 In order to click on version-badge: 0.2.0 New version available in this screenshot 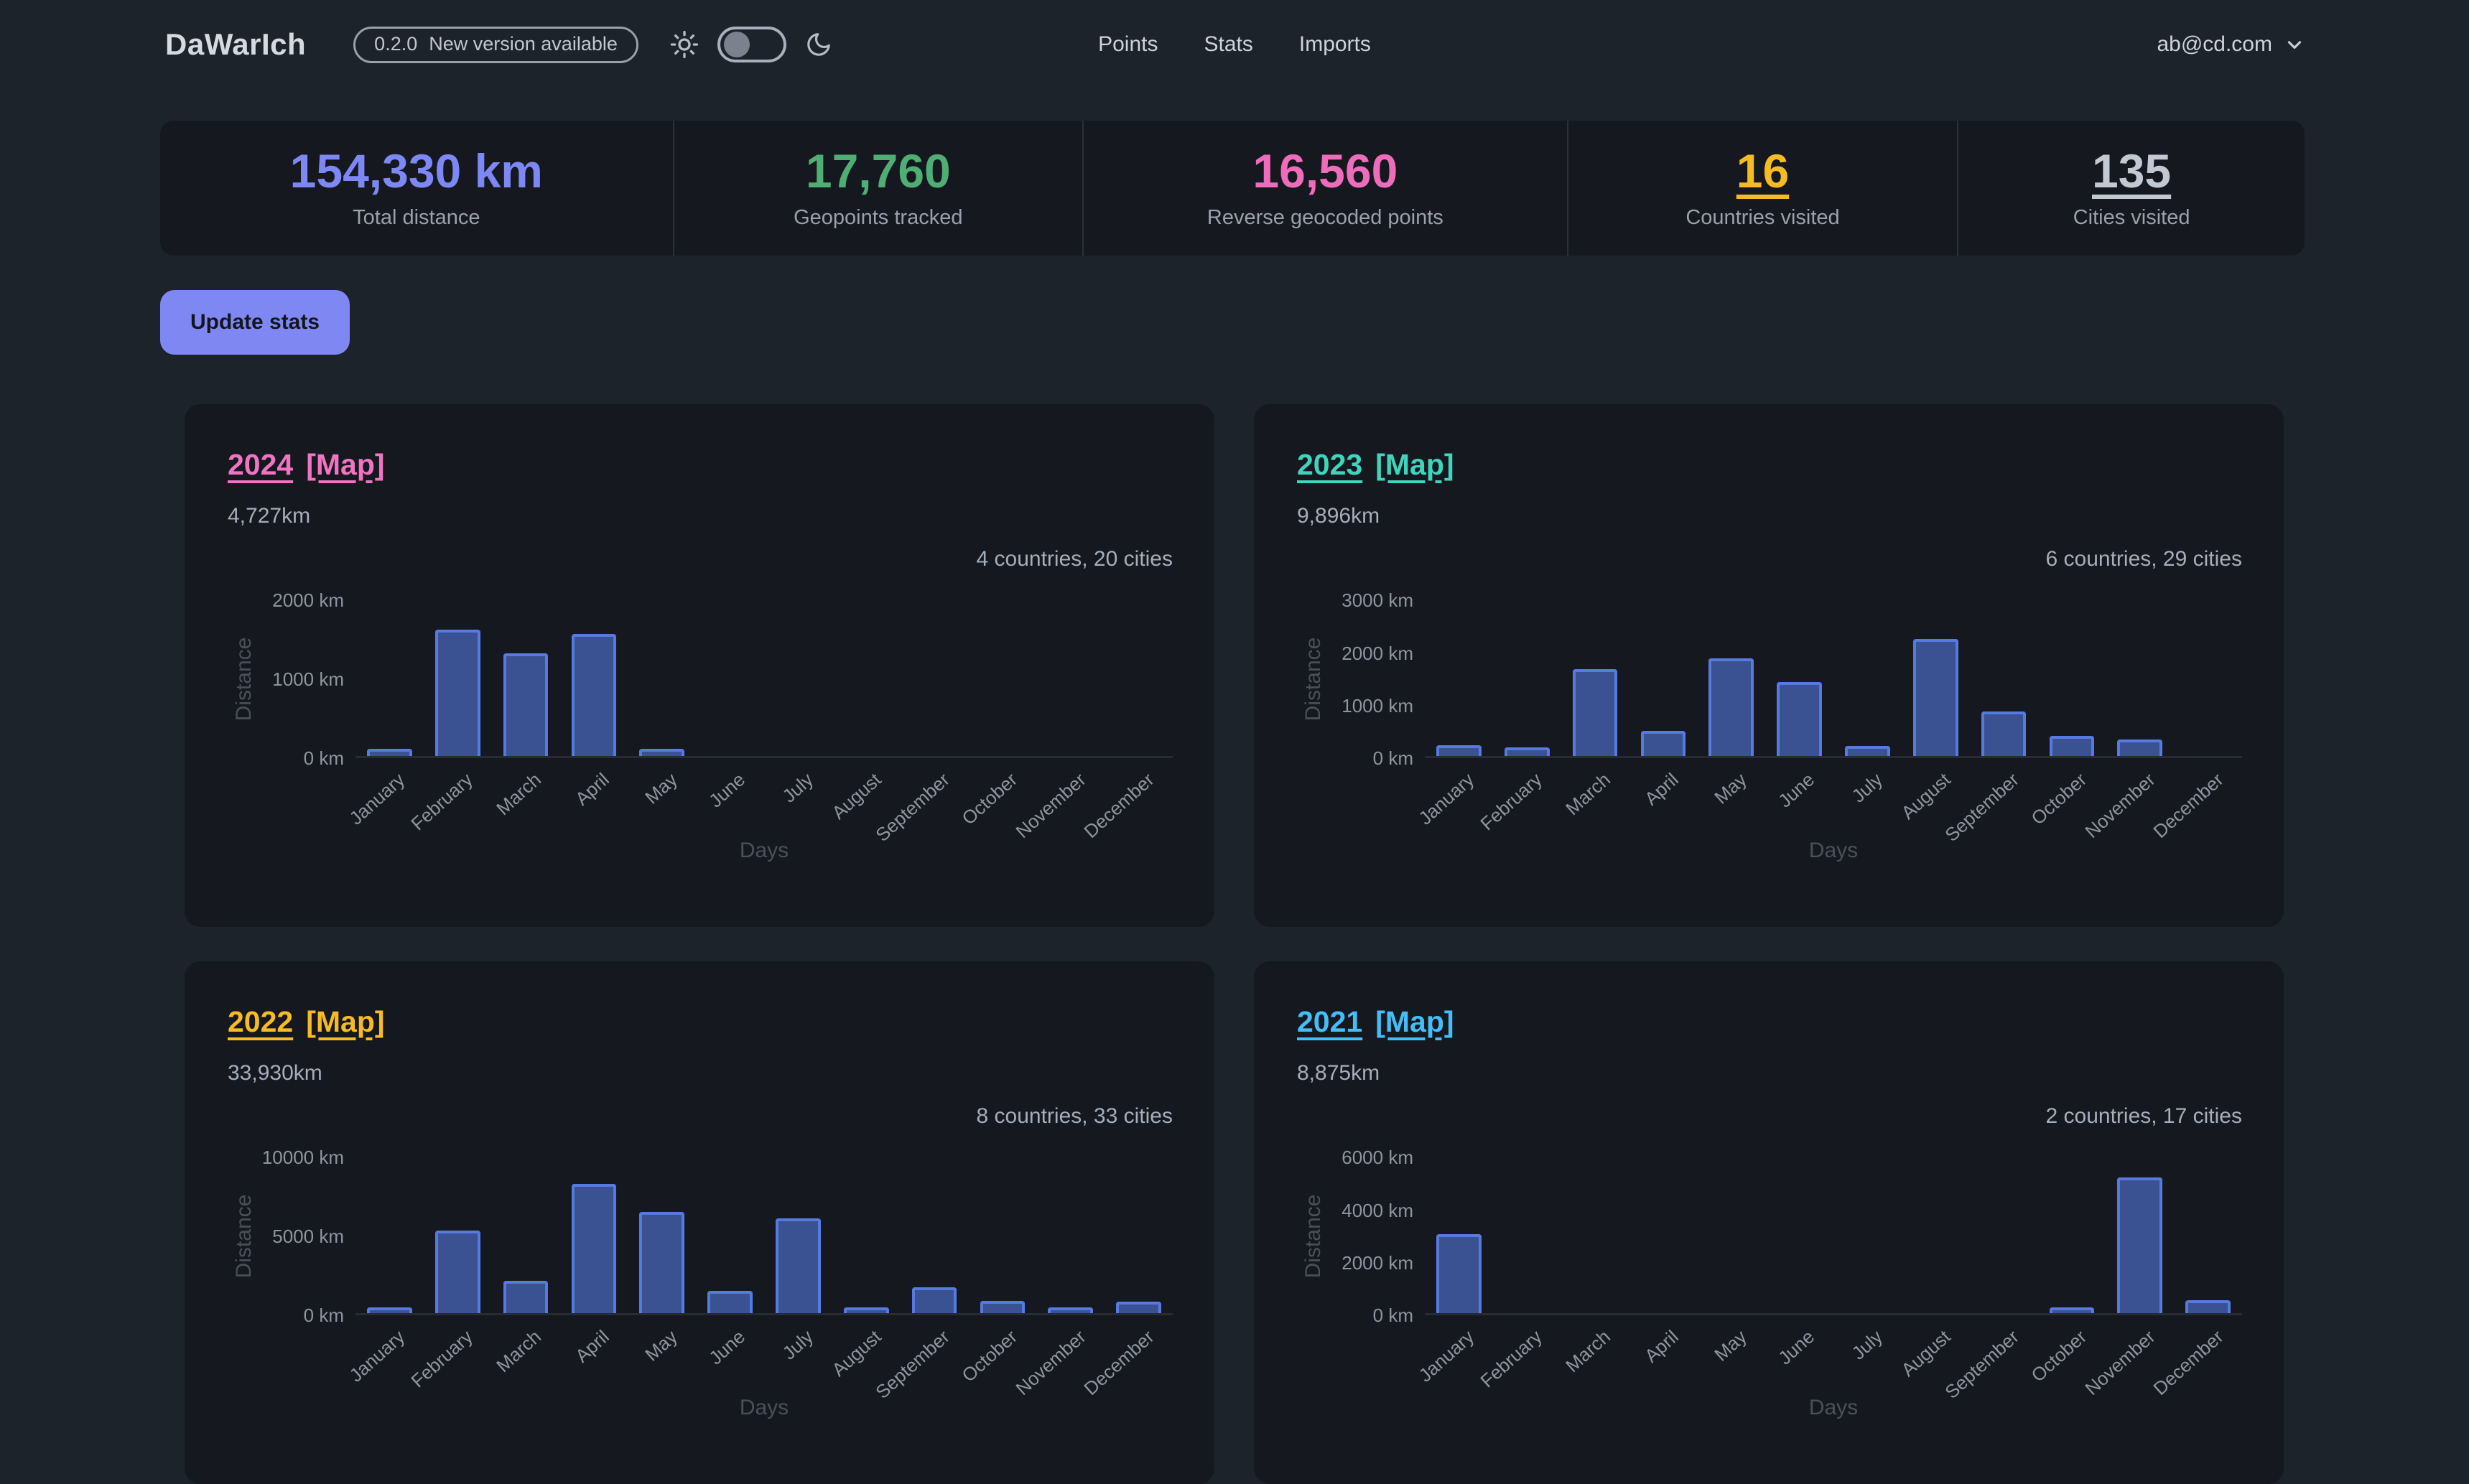, I will do `click(496, 44)`.